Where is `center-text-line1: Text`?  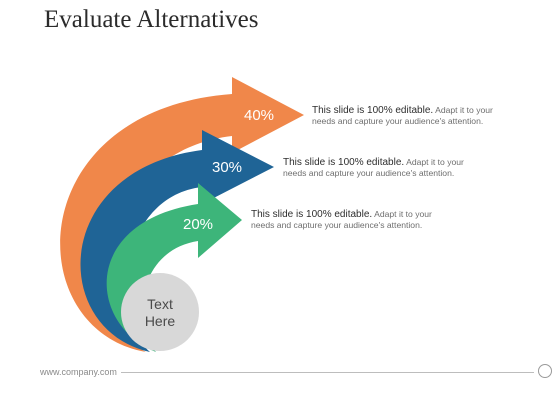
center-text-line1: Text is located at coordinates (160, 304).